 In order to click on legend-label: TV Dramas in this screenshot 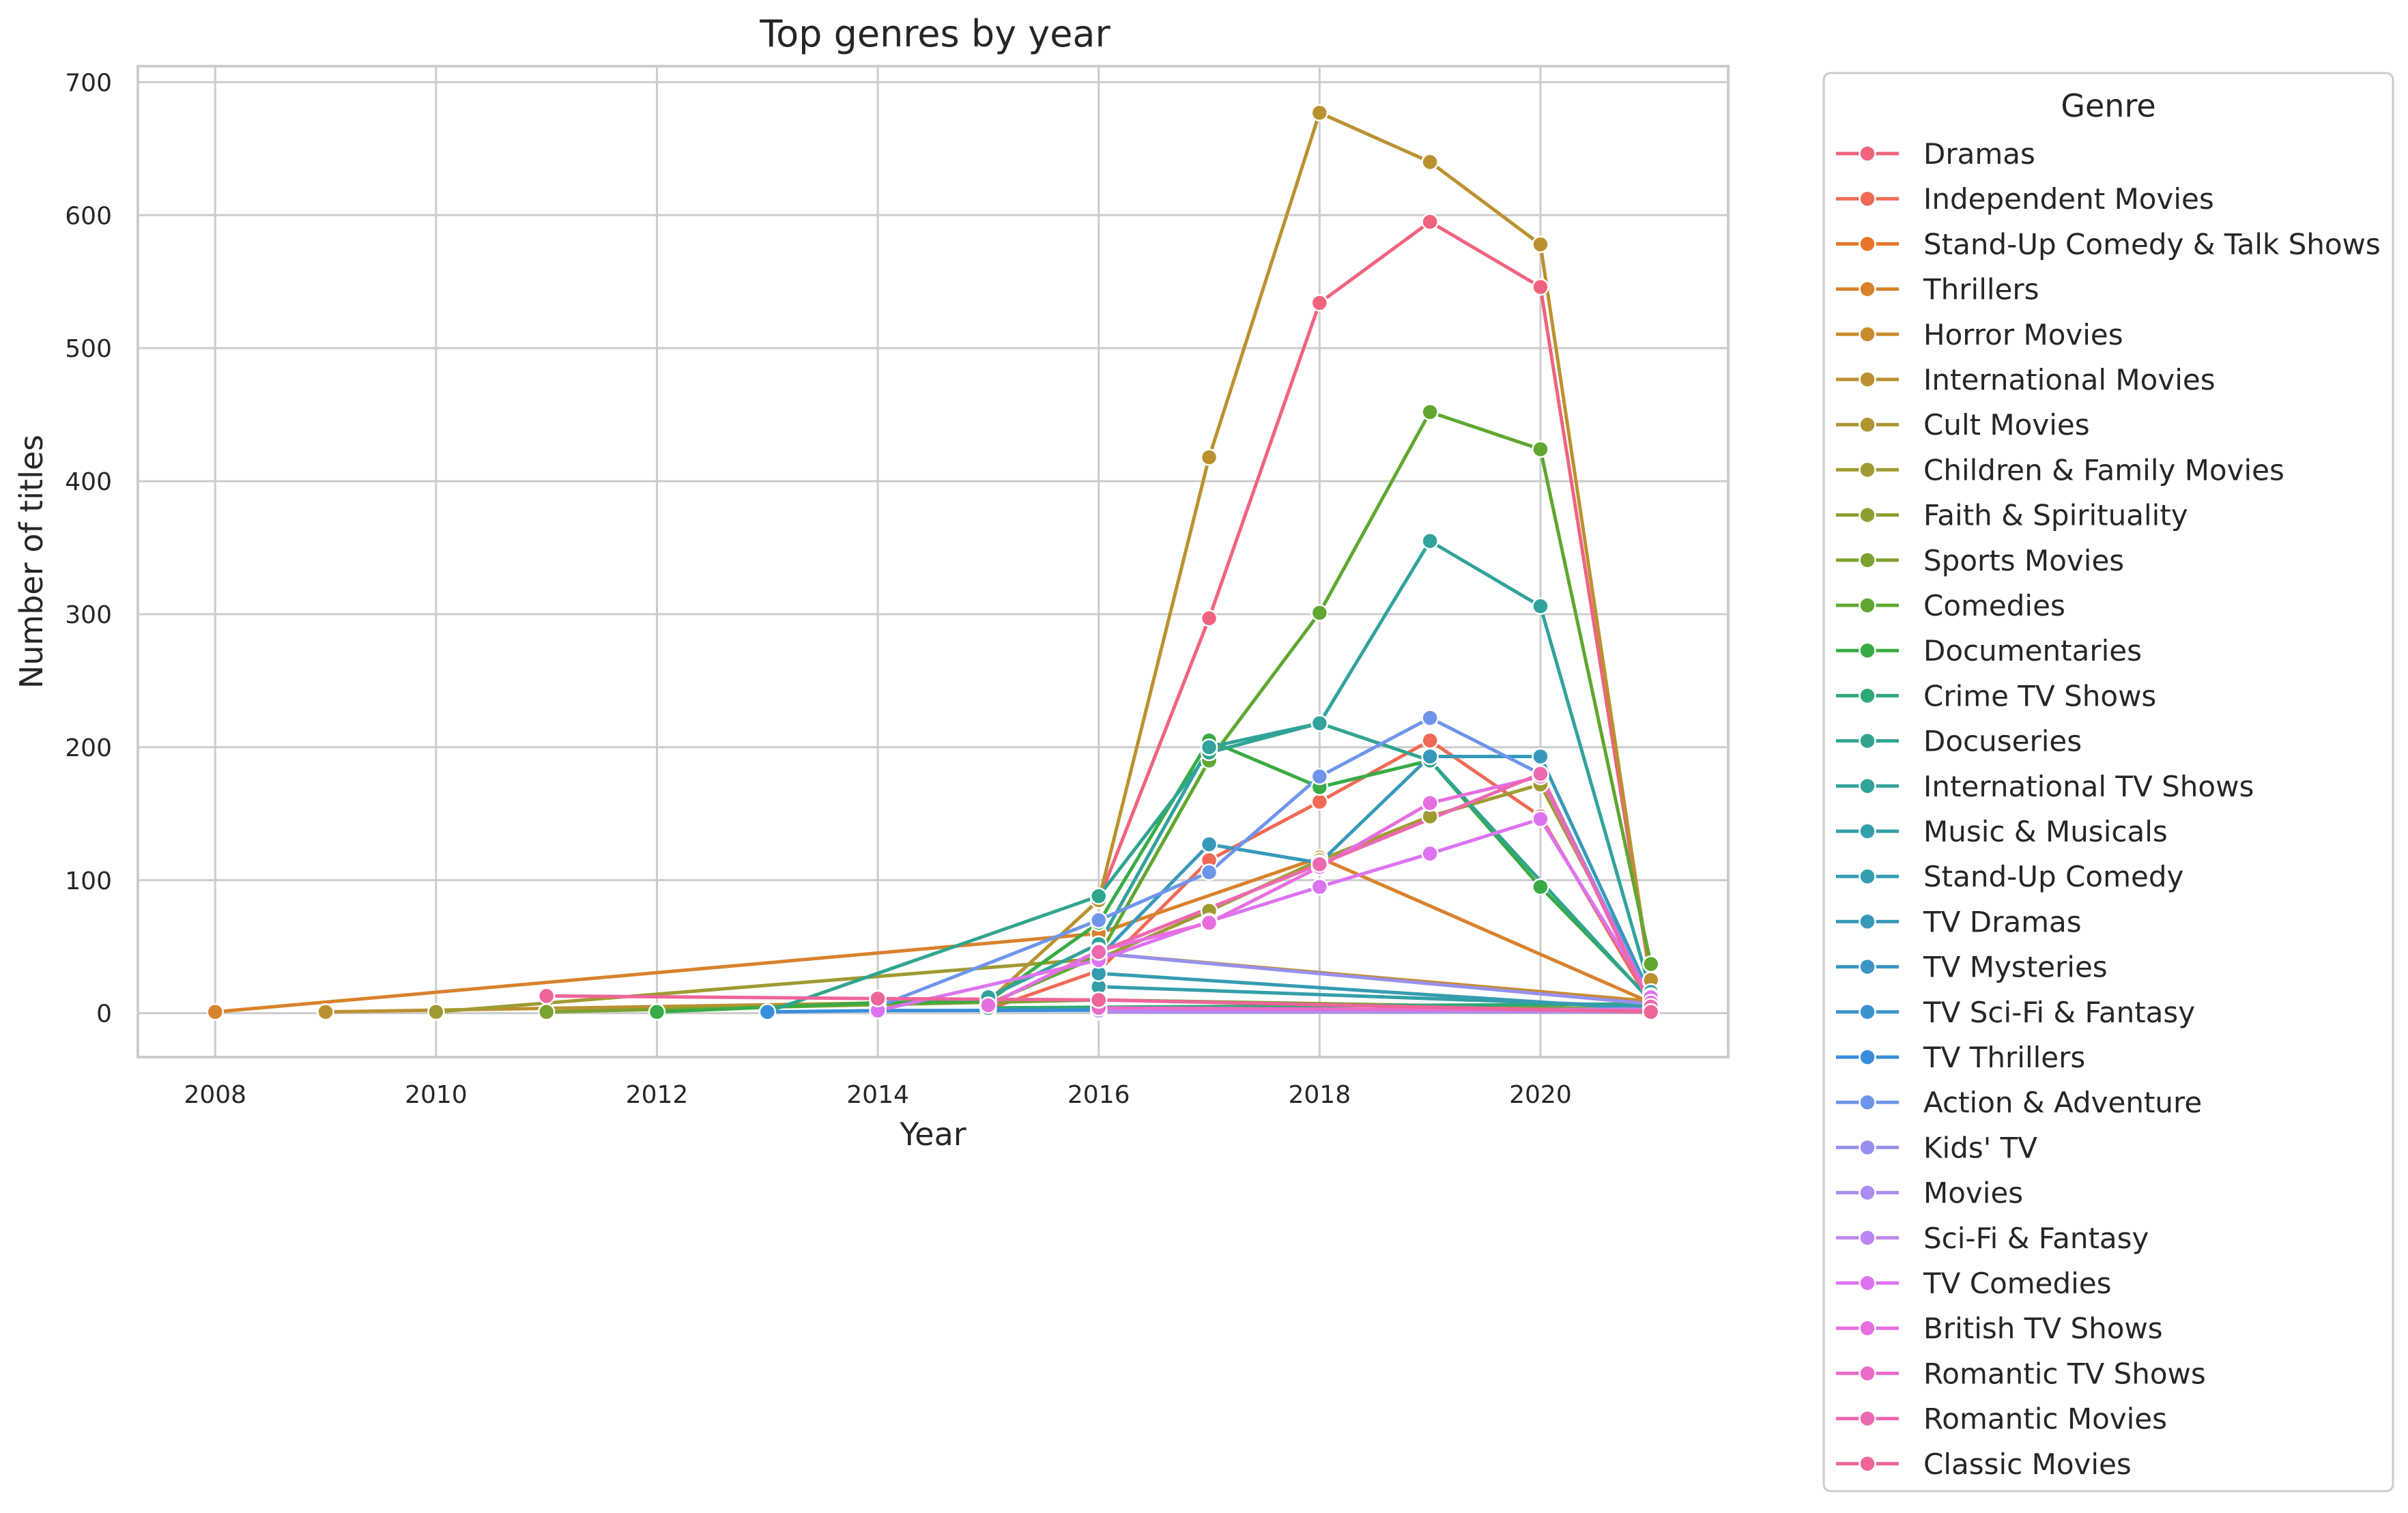, I will do `click(2002, 921)`.